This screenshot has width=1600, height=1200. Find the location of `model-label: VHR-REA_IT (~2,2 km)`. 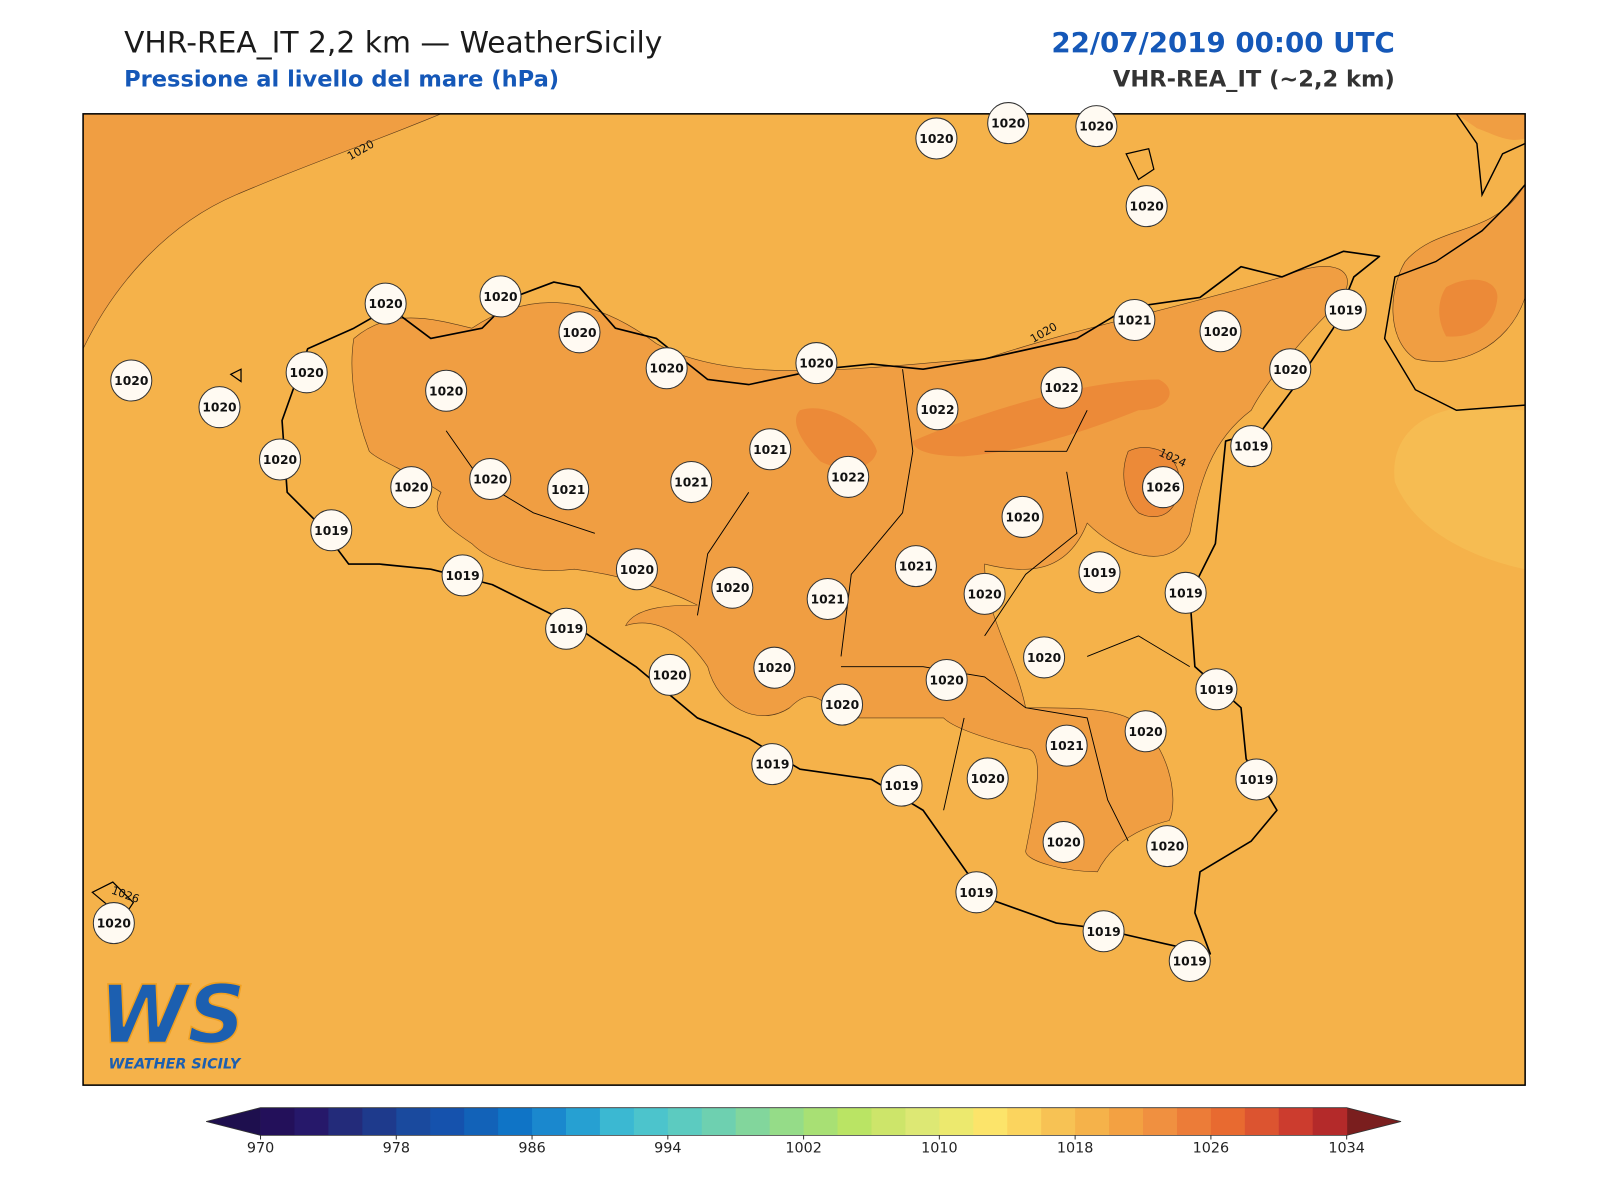

model-label: VHR-REA_IT (~2,2 km) is located at coordinates (1254, 80).